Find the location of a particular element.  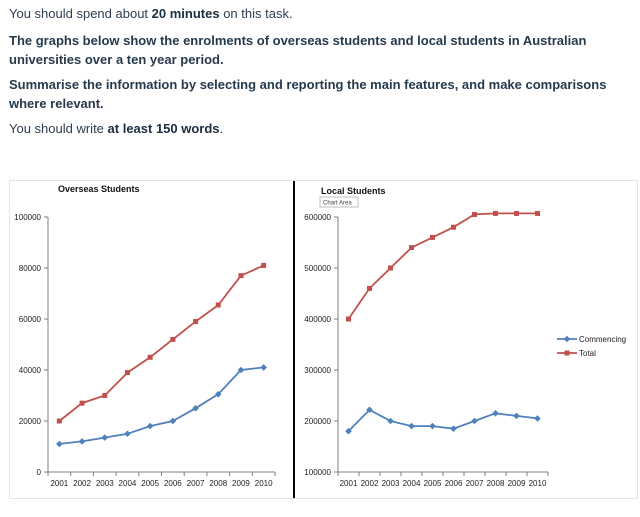

overseas-x-tick-label: 2007 is located at coordinates (196, 483).